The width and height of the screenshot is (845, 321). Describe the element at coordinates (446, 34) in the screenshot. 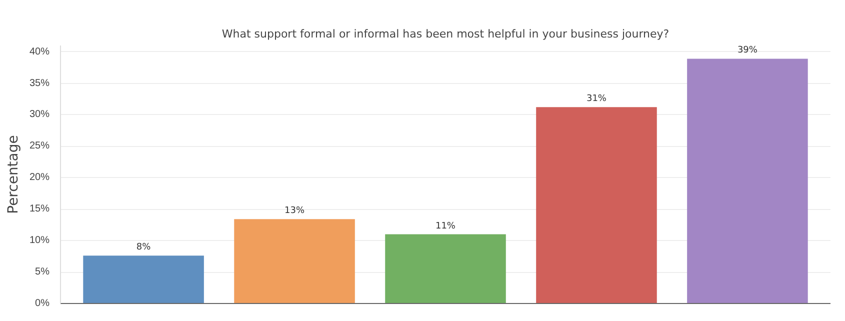

I see `chart-title: What support formal or informal has been most helpful in your business journey?` at that location.